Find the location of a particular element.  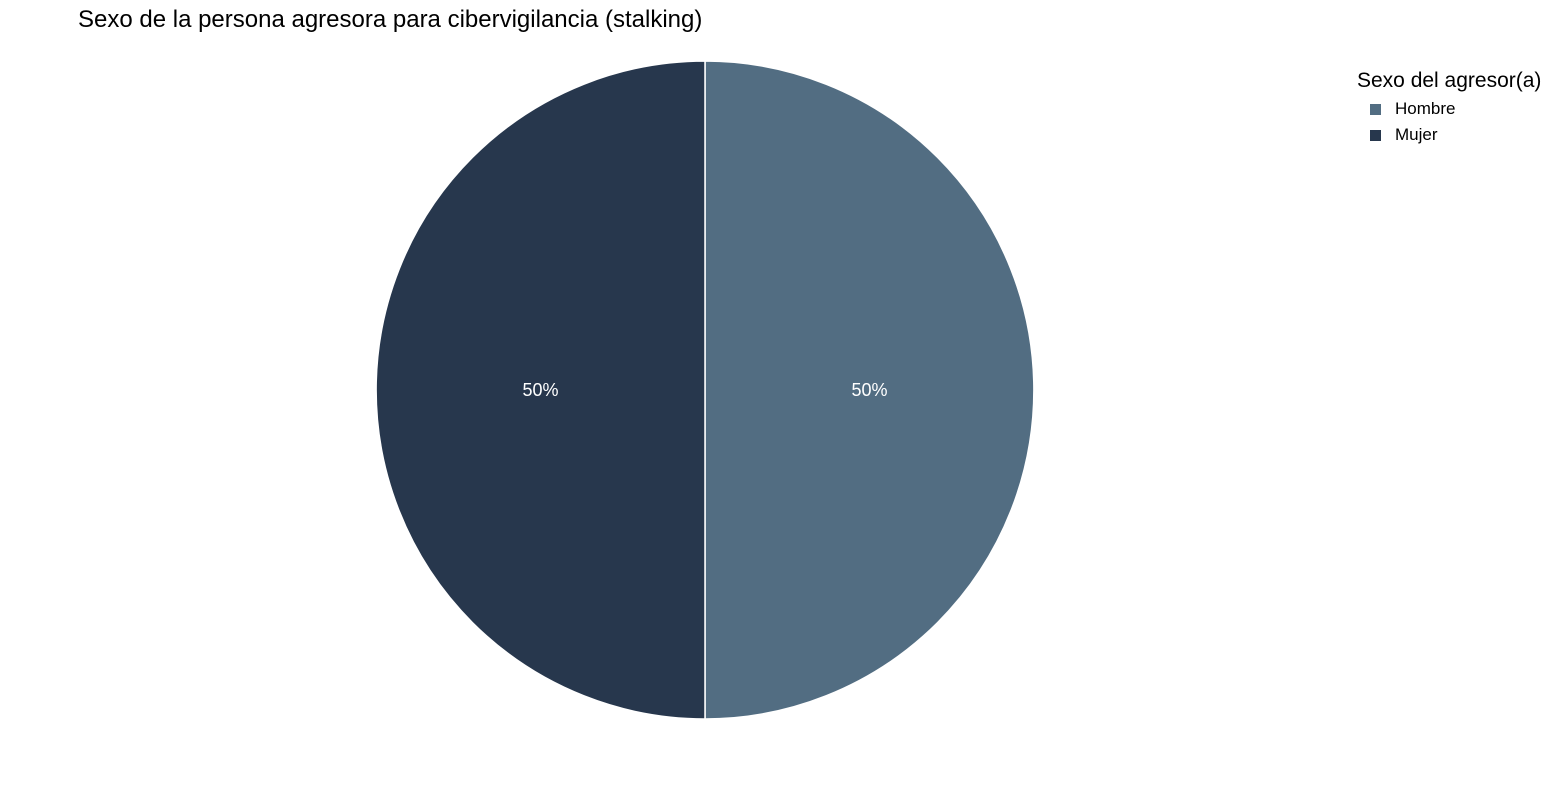

pie-labels: 50% 50% is located at coordinates (704, 390).